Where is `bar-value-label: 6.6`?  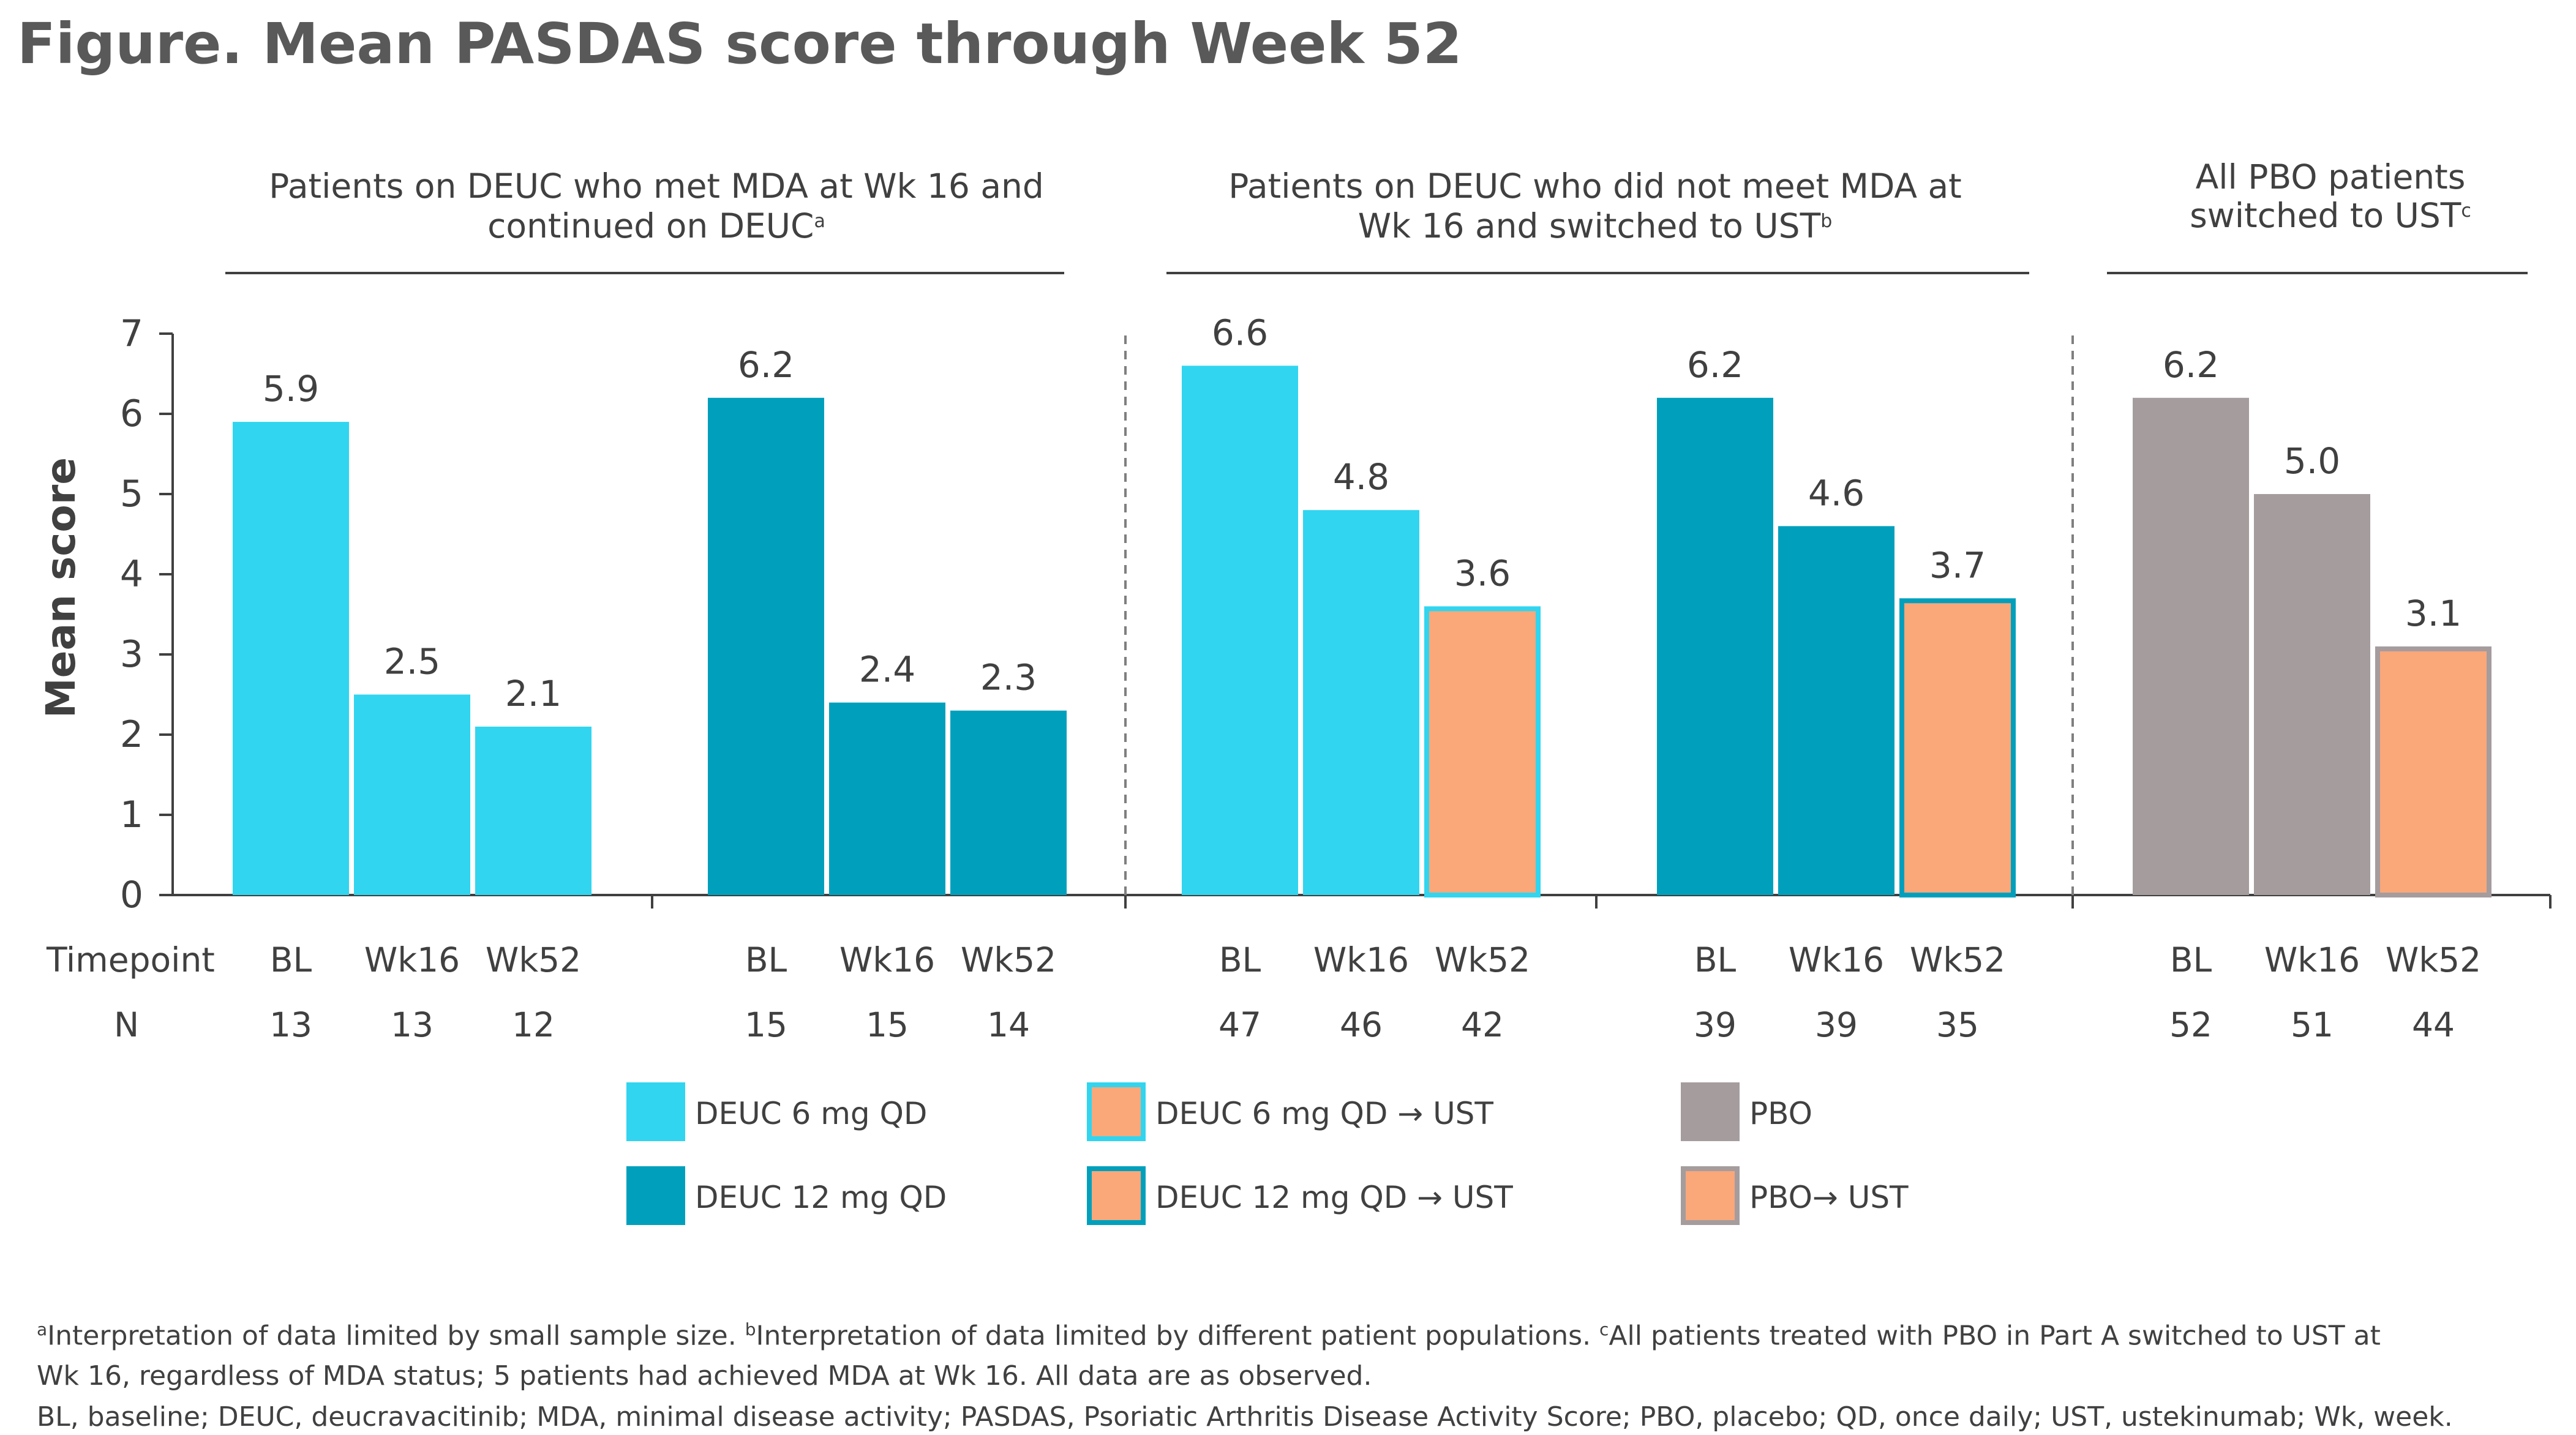
bar-value-label: 6.6 is located at coordinates (1240, 332).